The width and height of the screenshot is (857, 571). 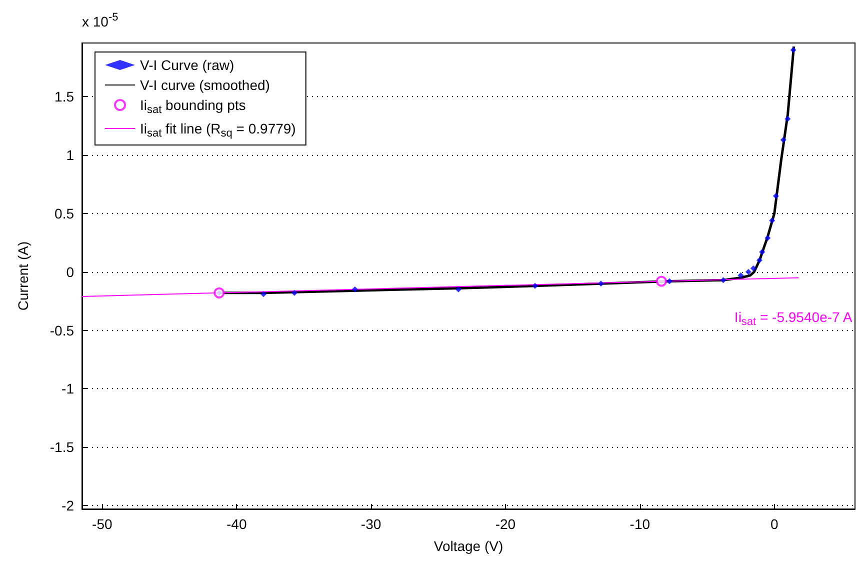 What do you see at coordinates (640, 524) in the screenshot?
I see `x-tick-label: -10` at bounding box center [640, 524].